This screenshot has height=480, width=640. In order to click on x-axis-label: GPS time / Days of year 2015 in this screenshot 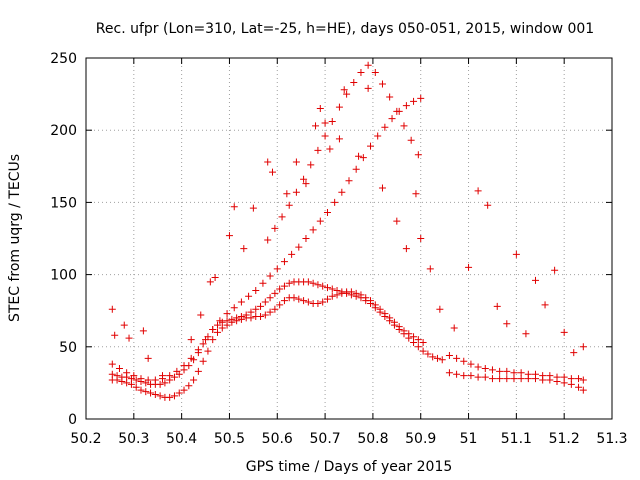, I will do `click(349, 467)`.